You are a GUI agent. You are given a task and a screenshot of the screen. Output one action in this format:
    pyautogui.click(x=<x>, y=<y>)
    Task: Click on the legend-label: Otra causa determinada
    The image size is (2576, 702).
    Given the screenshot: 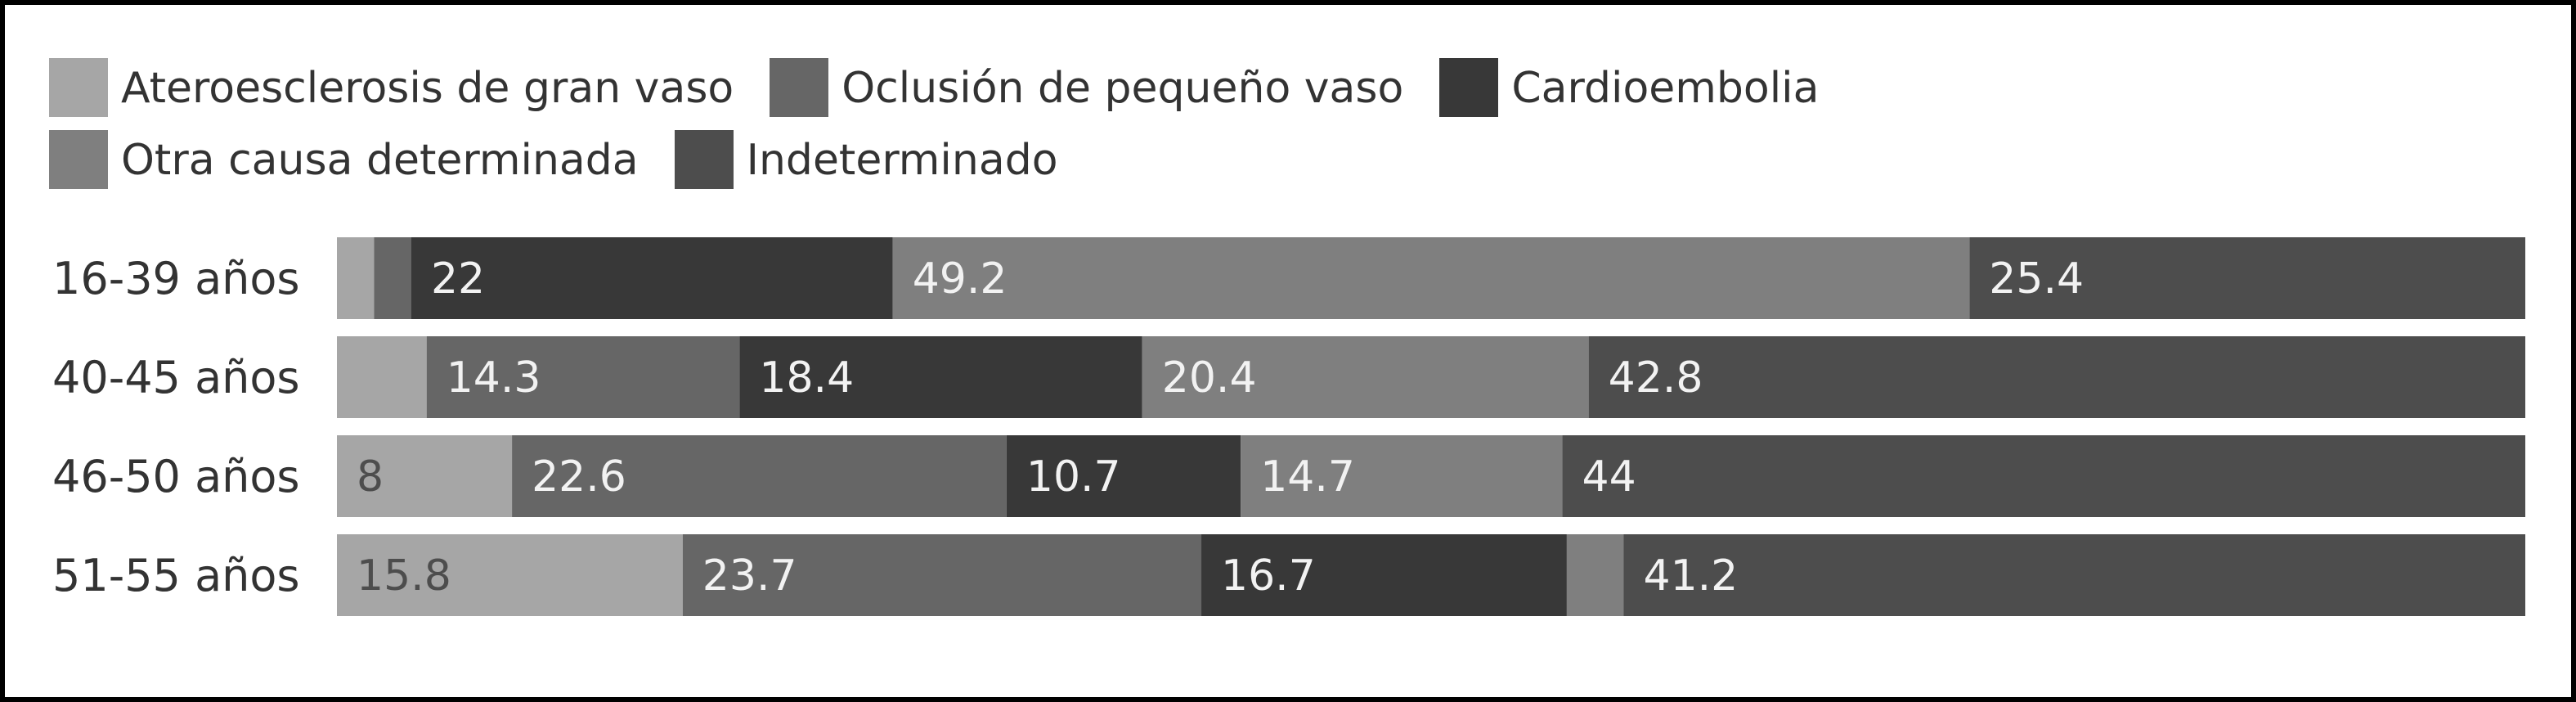 What is the action you would take?
    pyautogui.click(x=380, y=161)
    